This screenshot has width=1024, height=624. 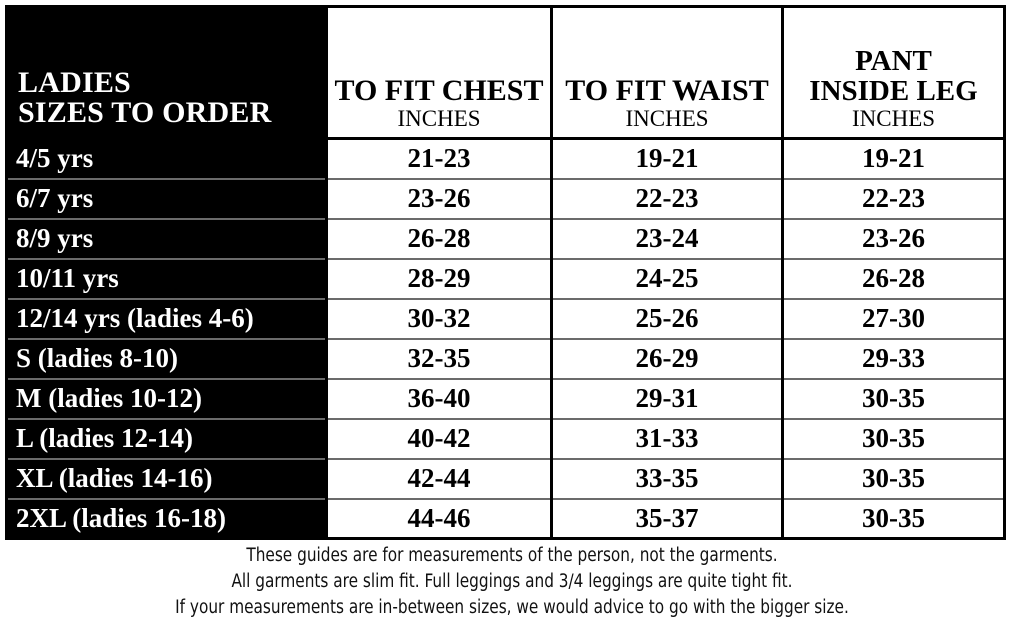 I want to click on cell-waist: 31-33, so click(x=667, y=439).